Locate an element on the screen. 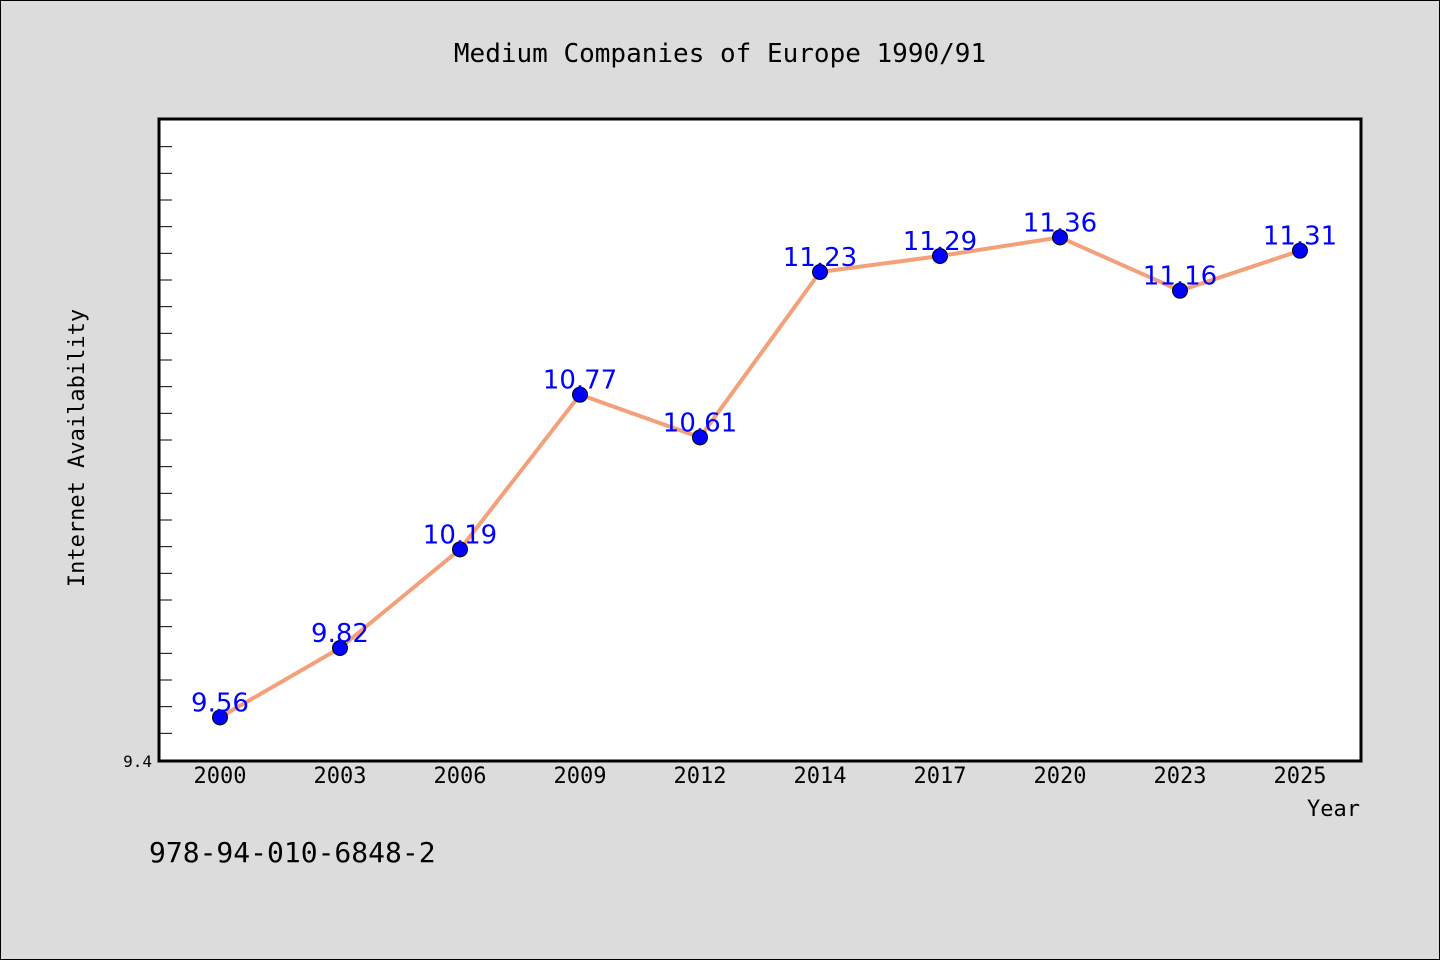 The width and height of the screenshot is (1440, 960). x-tick-label: 2023 is located at coordinates (1180, 776).